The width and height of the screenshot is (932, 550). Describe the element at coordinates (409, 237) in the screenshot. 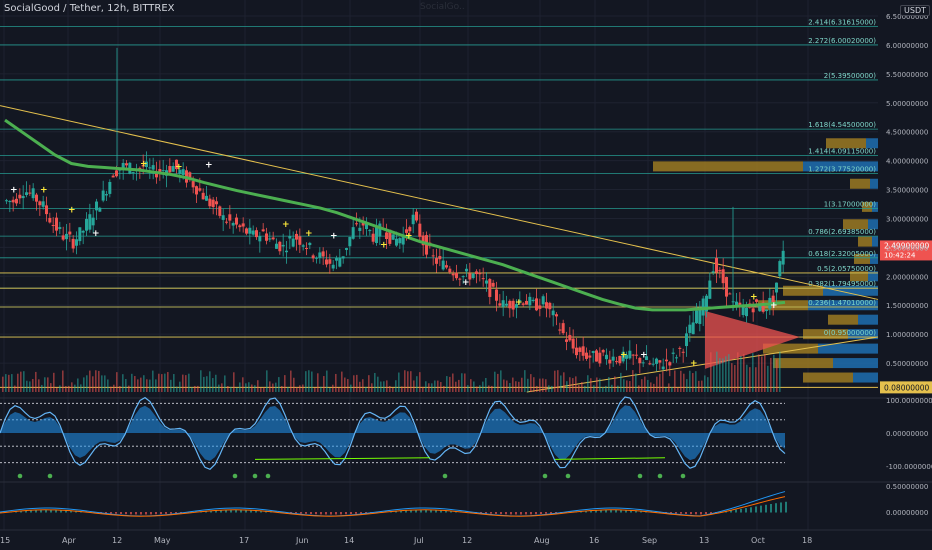

I see `signal-marker-11: +` at that location.